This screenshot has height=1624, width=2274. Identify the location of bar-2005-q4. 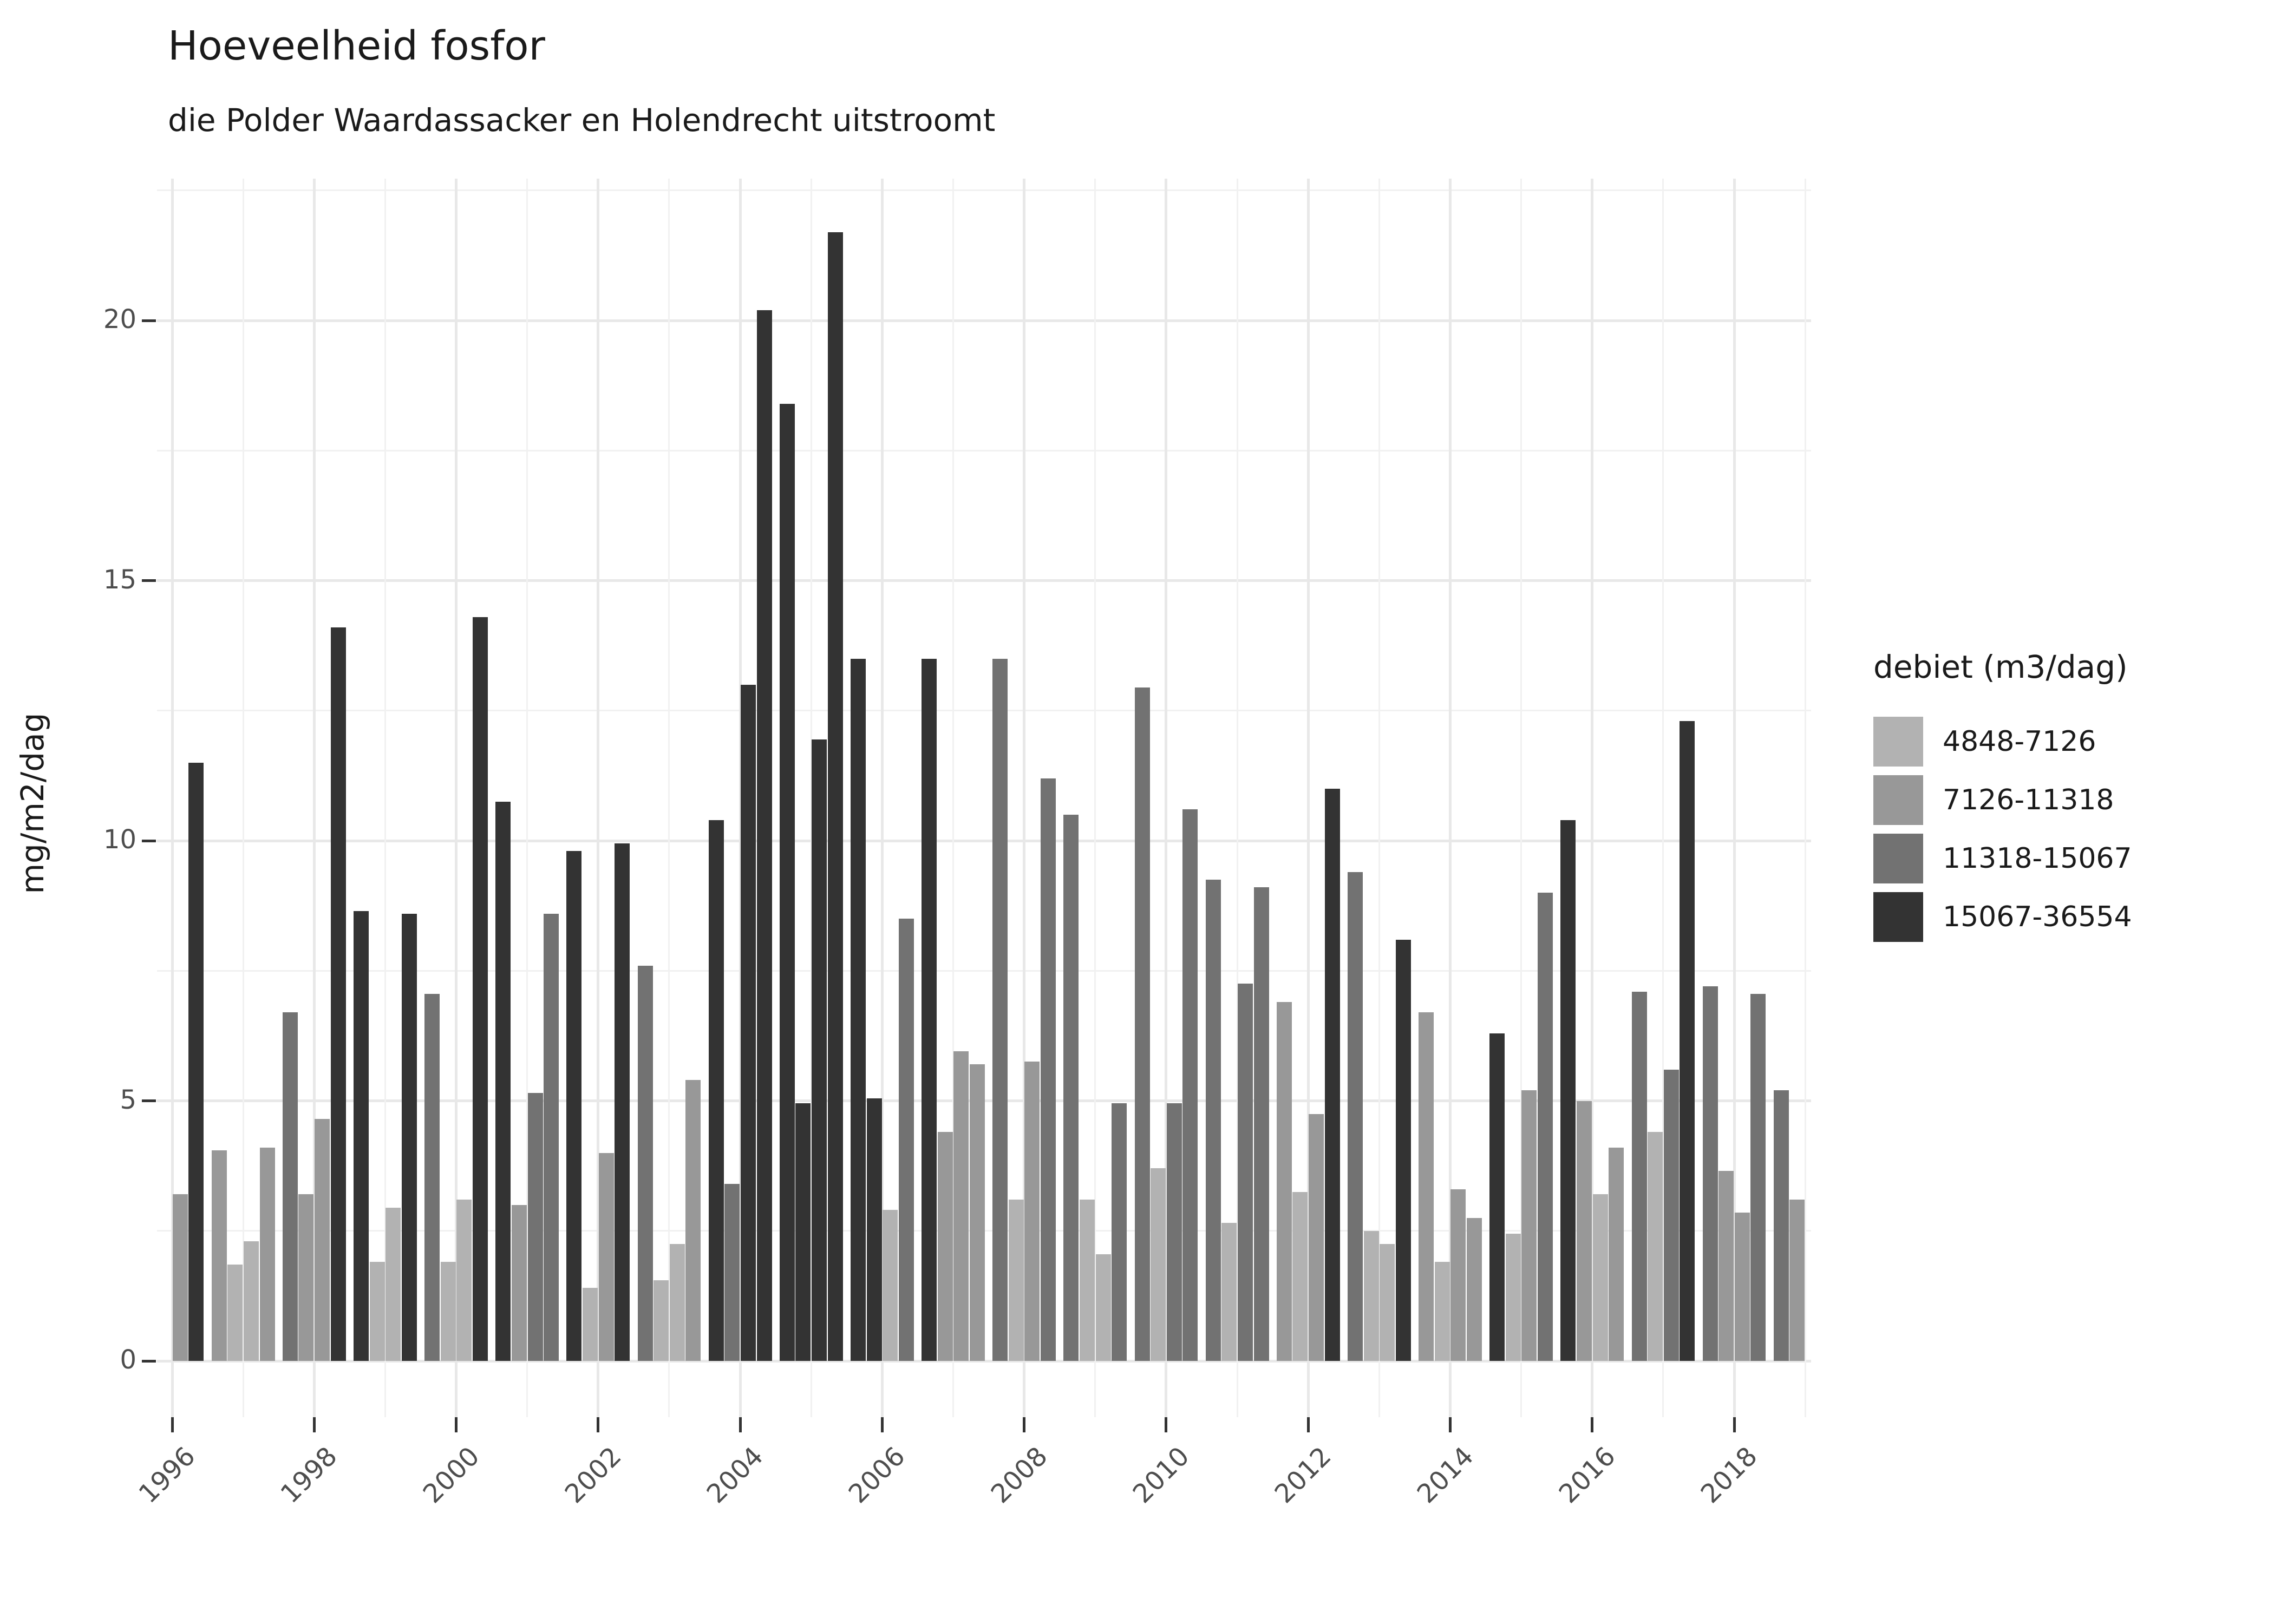
(835, 797).